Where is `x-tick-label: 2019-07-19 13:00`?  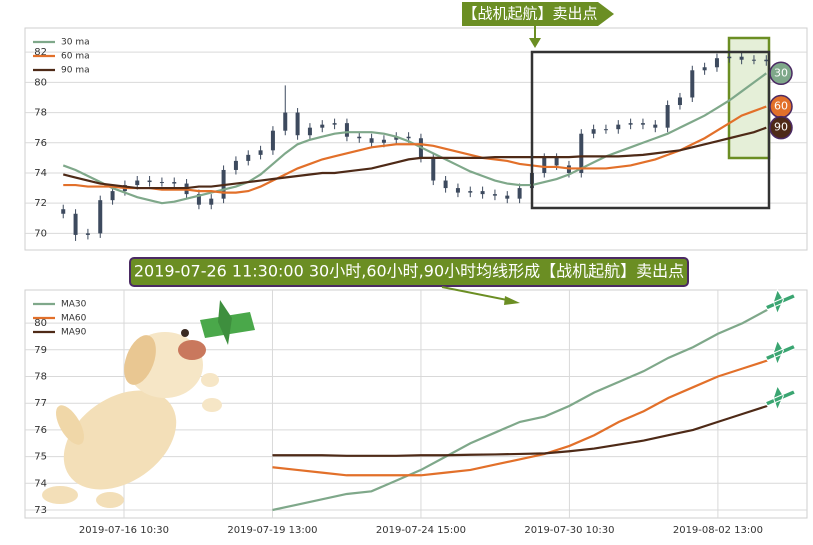
x-tick-label: 2019-07-19 13:00 is located at coordinates (272, 530).